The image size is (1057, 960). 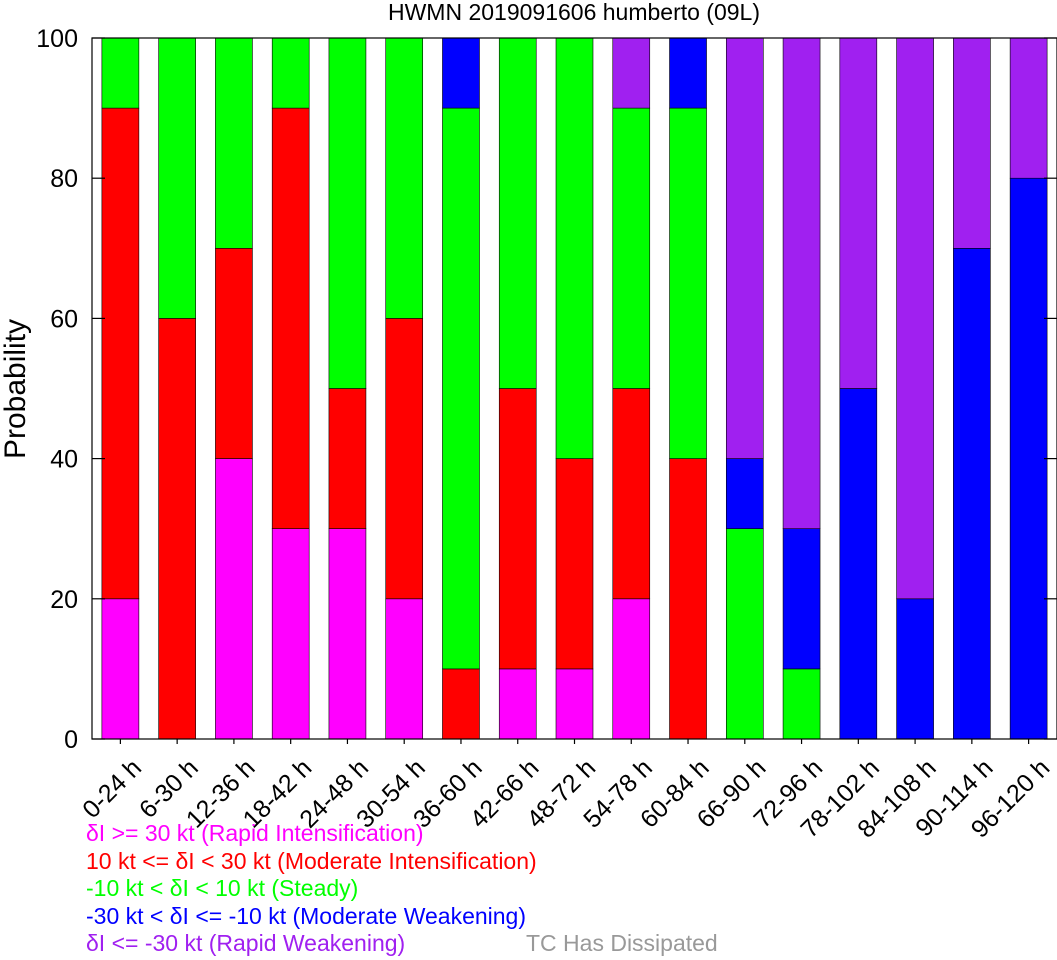 I want to click on y-tick-label: 40, so click(x=64, y=460).